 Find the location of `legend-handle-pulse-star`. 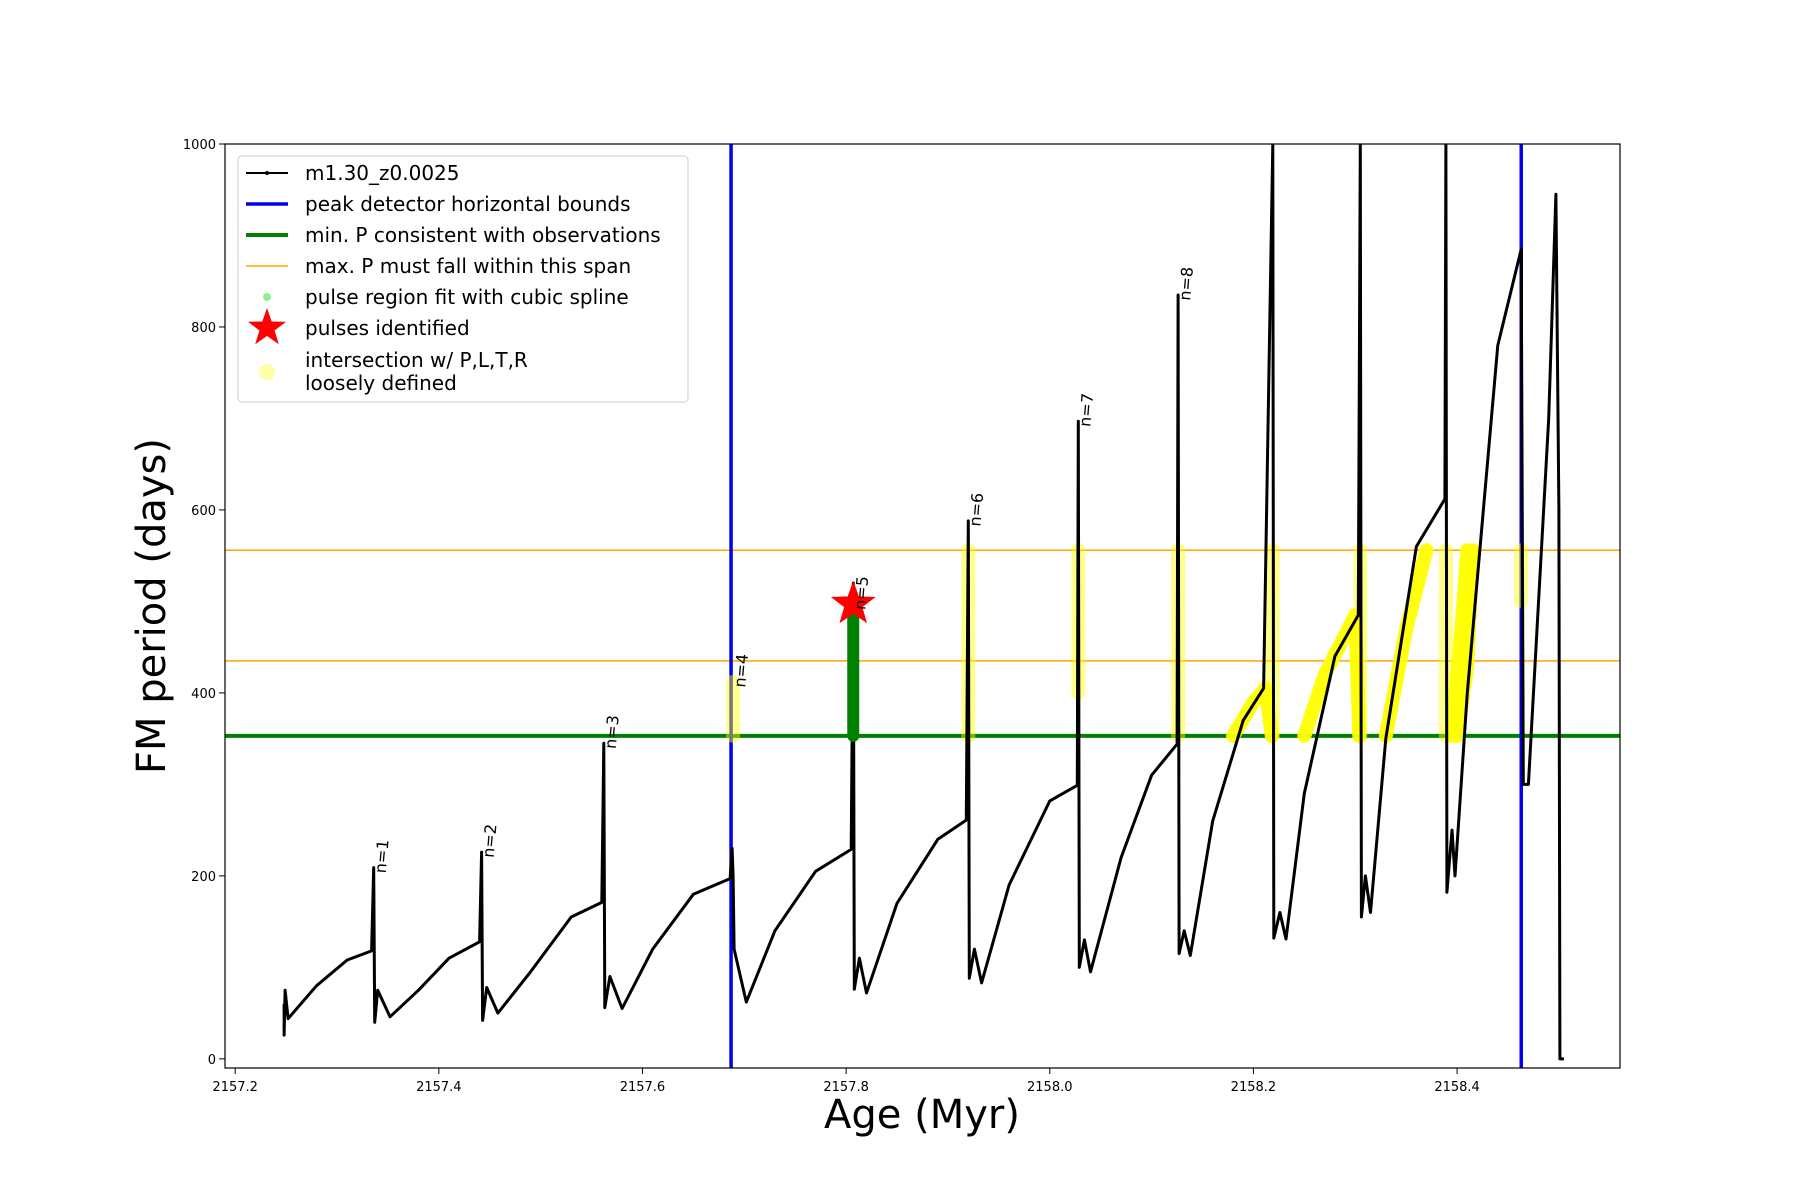

legend-handle-pulse-star is located at coordinates (267, 326).